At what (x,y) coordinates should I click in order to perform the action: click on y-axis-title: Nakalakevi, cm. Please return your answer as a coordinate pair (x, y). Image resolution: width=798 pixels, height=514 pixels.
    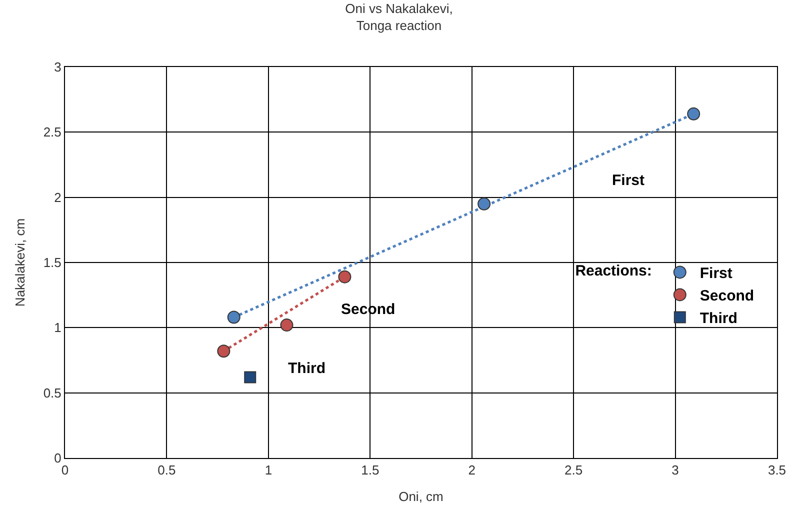
    Looking at the image, I should click on (20, 262).